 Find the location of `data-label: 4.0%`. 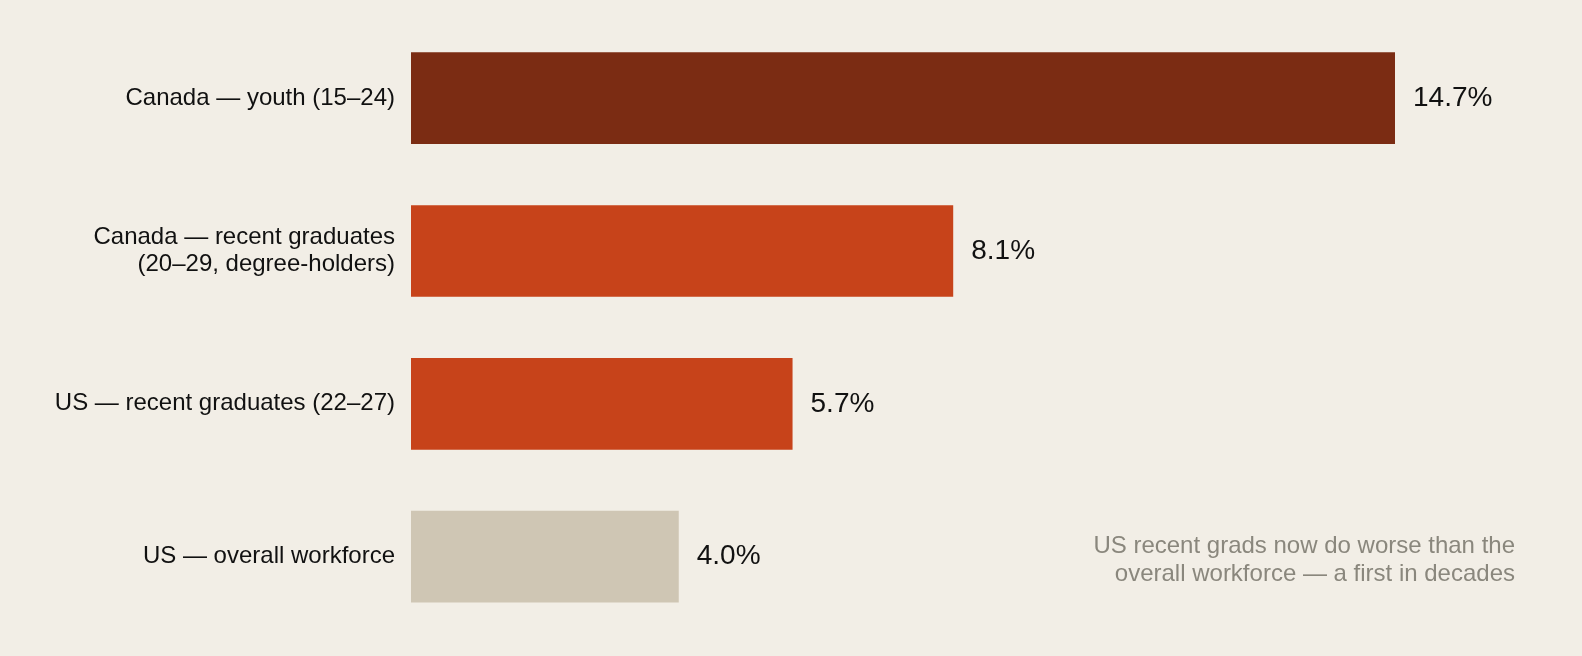

data-label: 4.0% is located at coordinates (728, 555).